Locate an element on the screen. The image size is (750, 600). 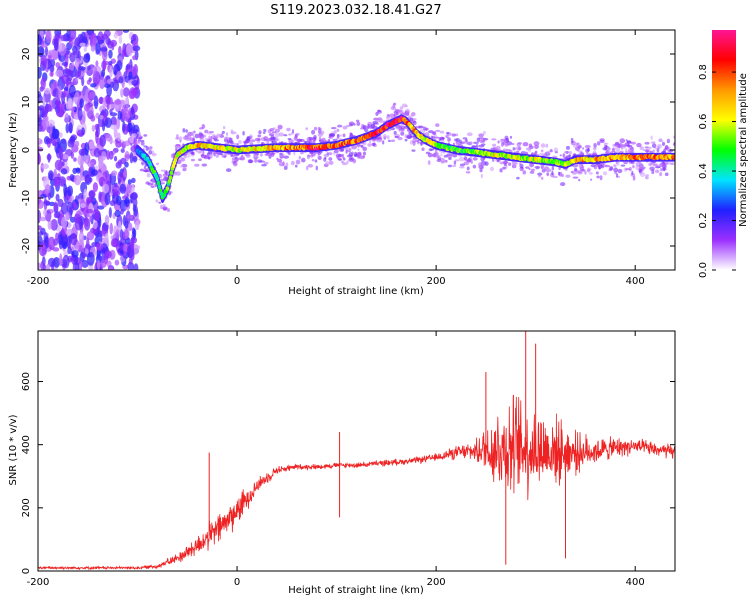
spectrogram-y-tick-label: -20 is located at coordinates (26, 246).